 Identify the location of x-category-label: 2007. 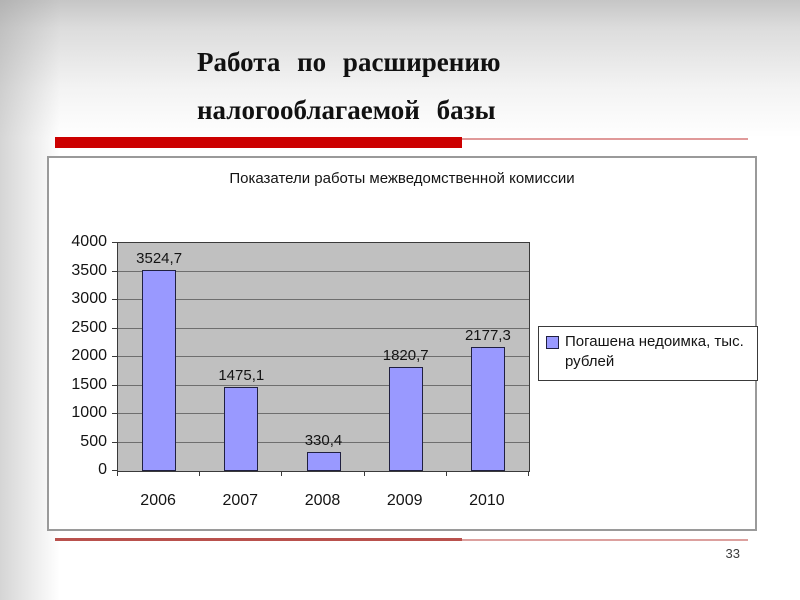
(240, 500).